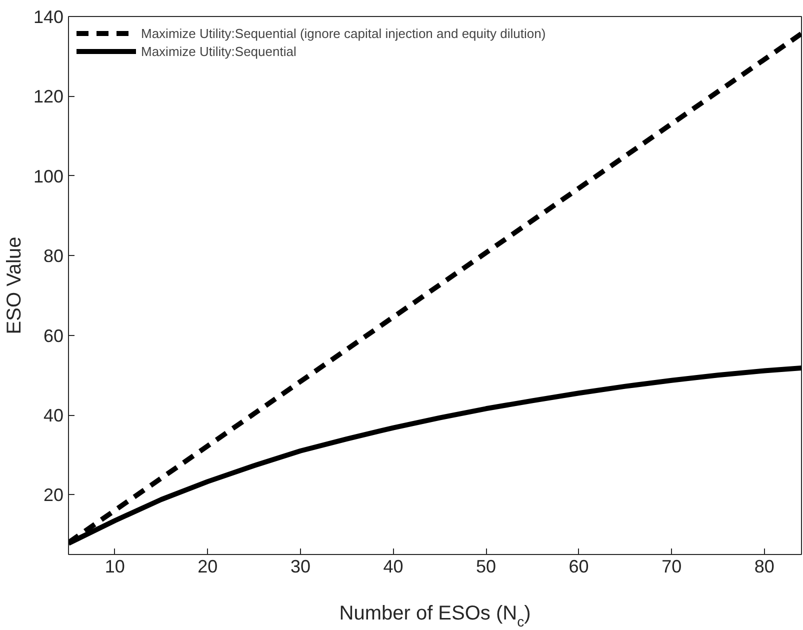  Describe the element at coordinates (208, 566) in the screenshot. I see `x-tick-label: 20` at that location.